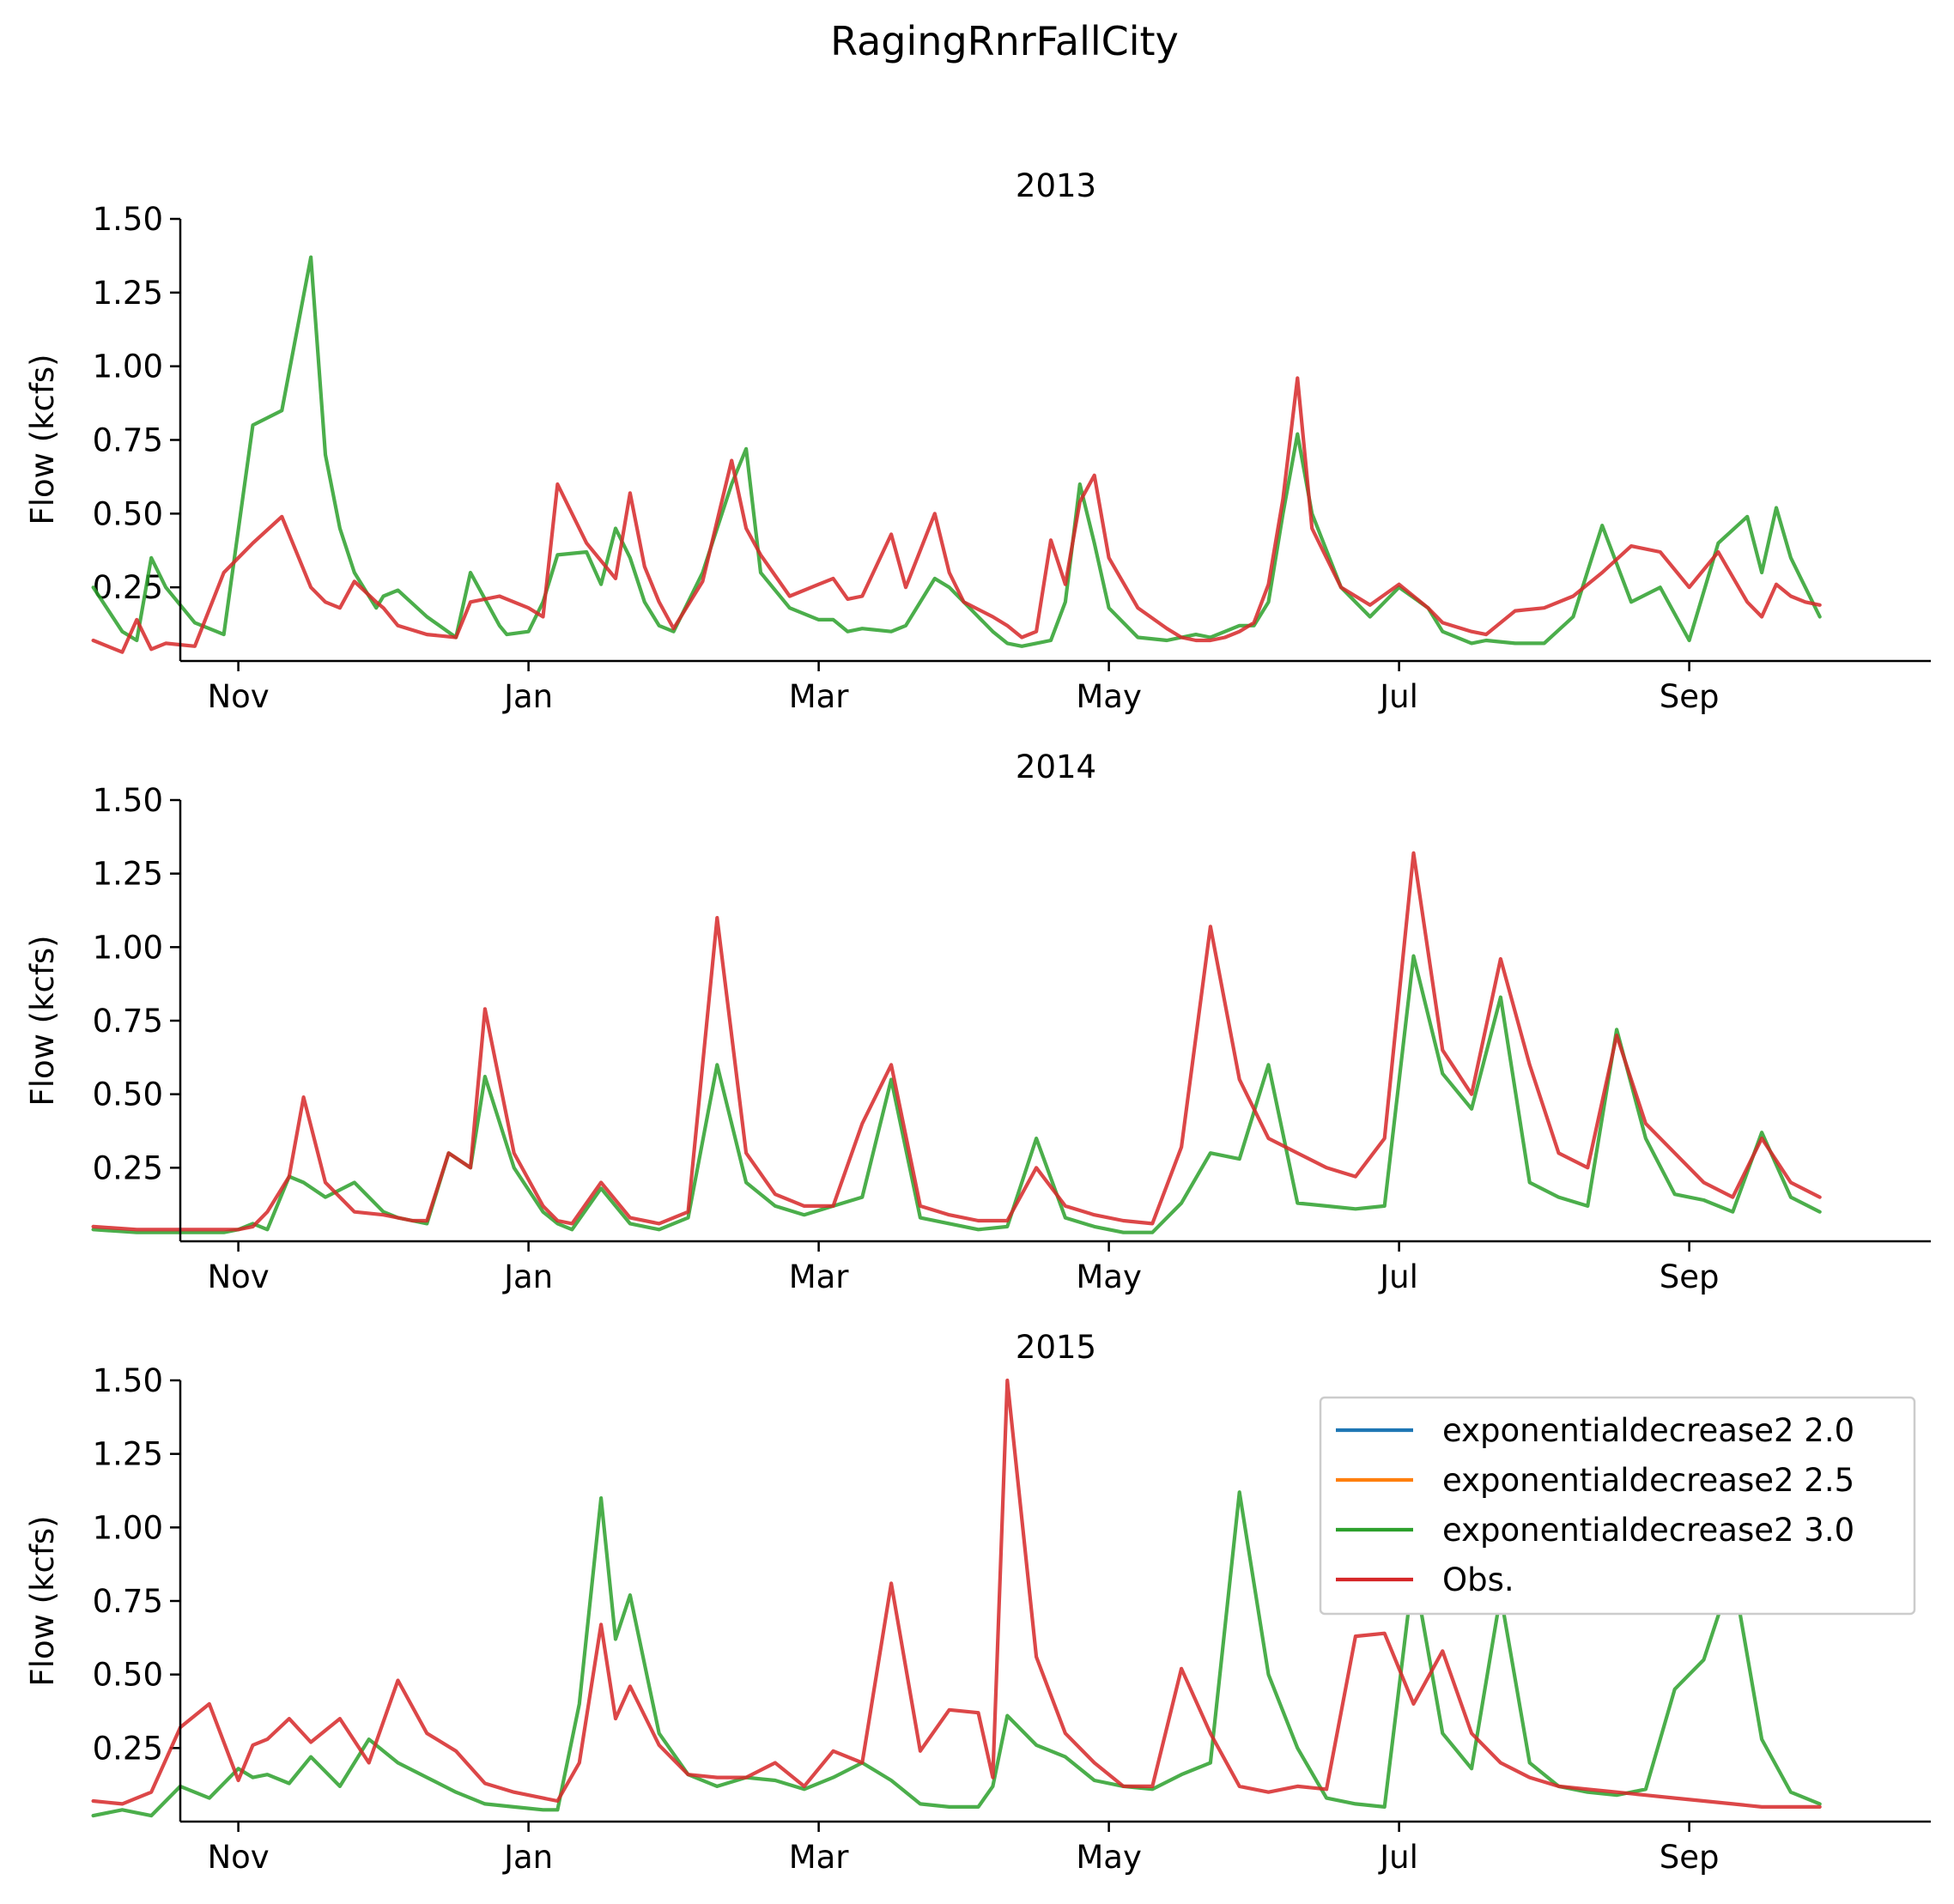 The width and height of the screenshot is (1954, 1904). What do you see at coordinates (1056, 185) in the screenshot?
I see `panel-title: 2013` at bounding box center [1056, 185].